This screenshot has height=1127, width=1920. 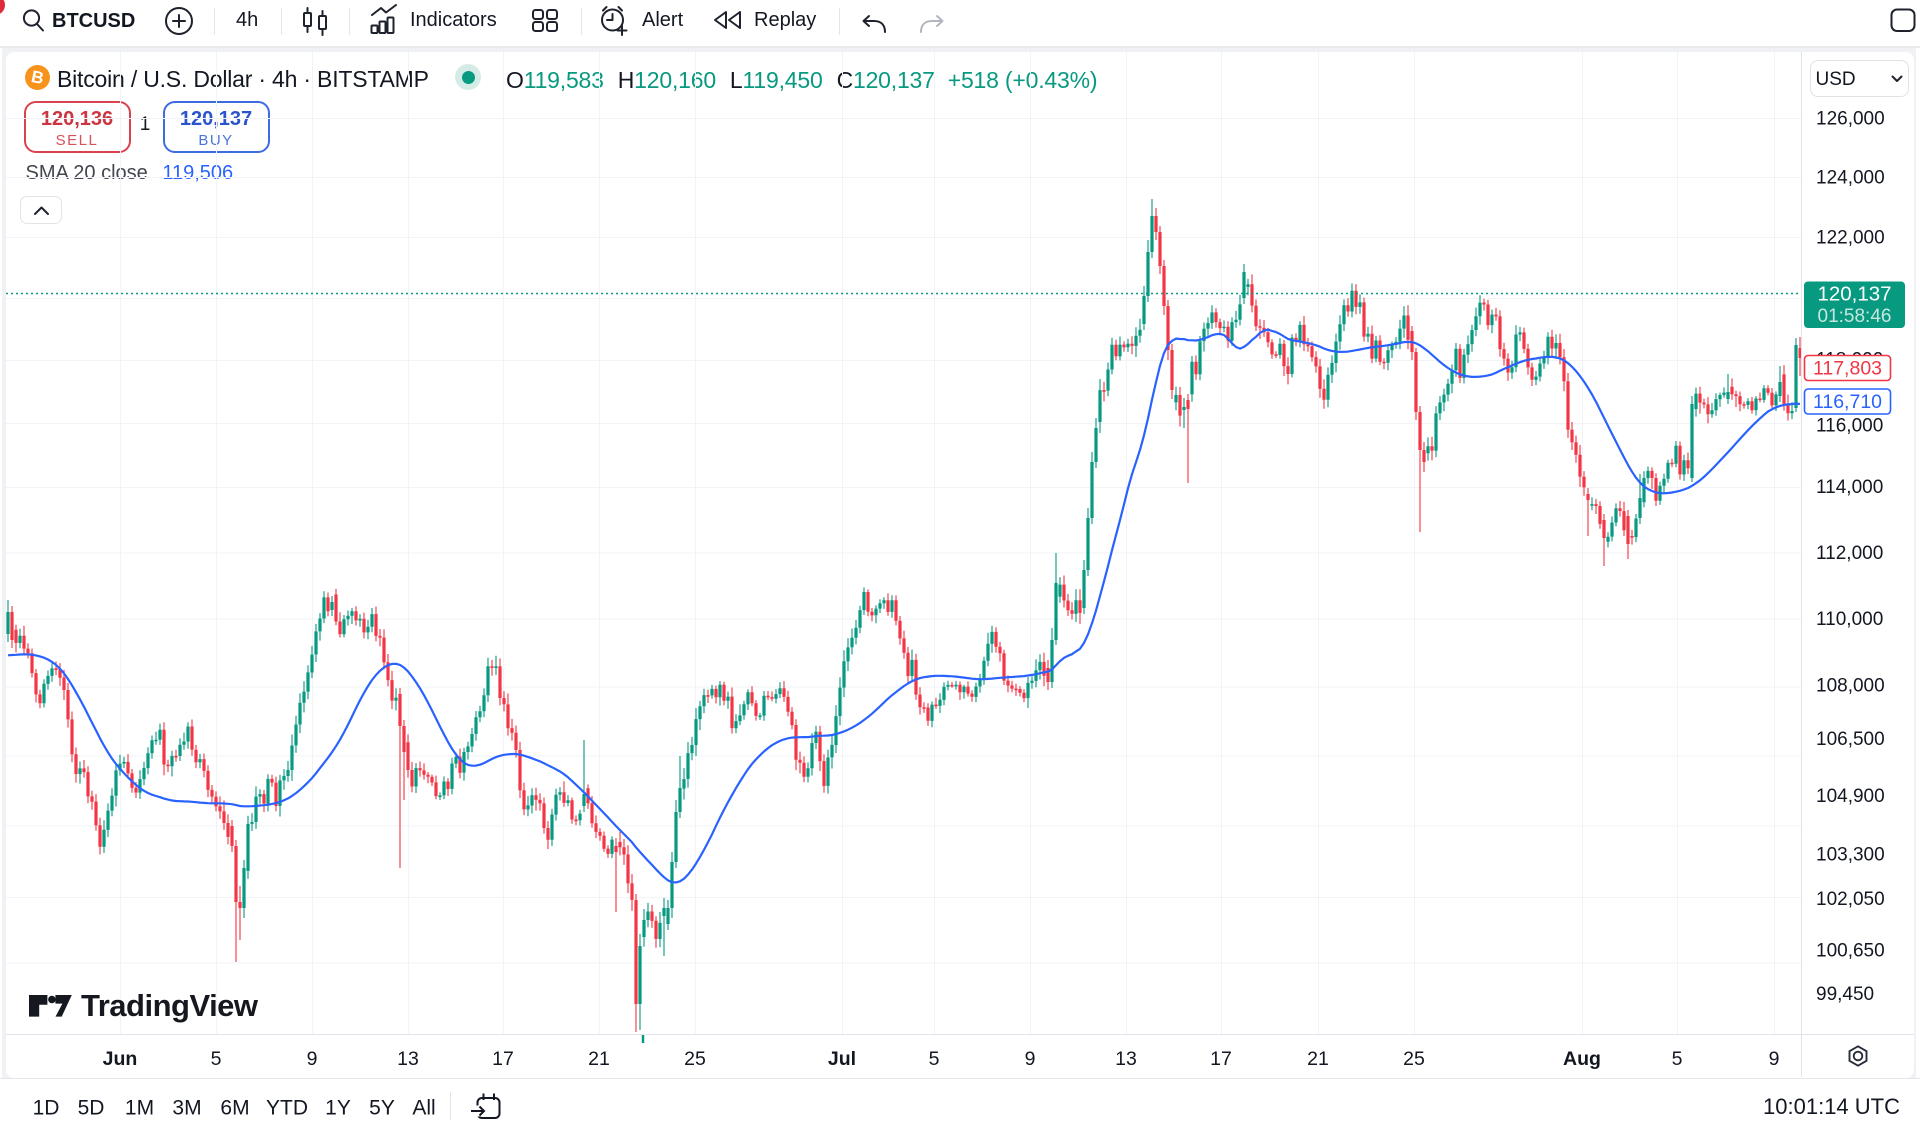 I want to click on svg-text: 103,300, so click(x=1850, y=854).